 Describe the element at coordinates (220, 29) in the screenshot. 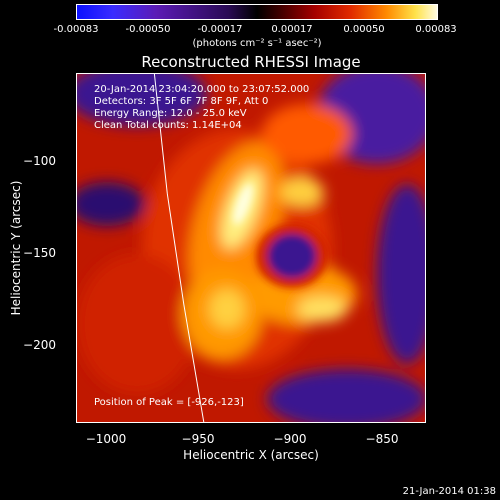

I see `colorbar-tick-label: -0.00017` at that location.